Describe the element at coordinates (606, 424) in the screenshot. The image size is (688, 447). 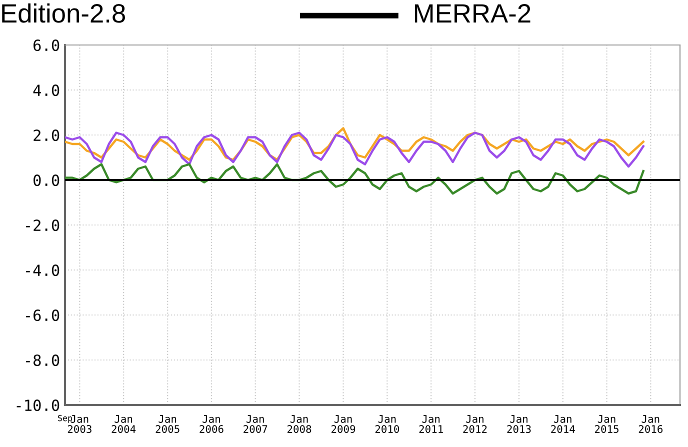
I see `x-tick-label: Jan 2015` at that location.